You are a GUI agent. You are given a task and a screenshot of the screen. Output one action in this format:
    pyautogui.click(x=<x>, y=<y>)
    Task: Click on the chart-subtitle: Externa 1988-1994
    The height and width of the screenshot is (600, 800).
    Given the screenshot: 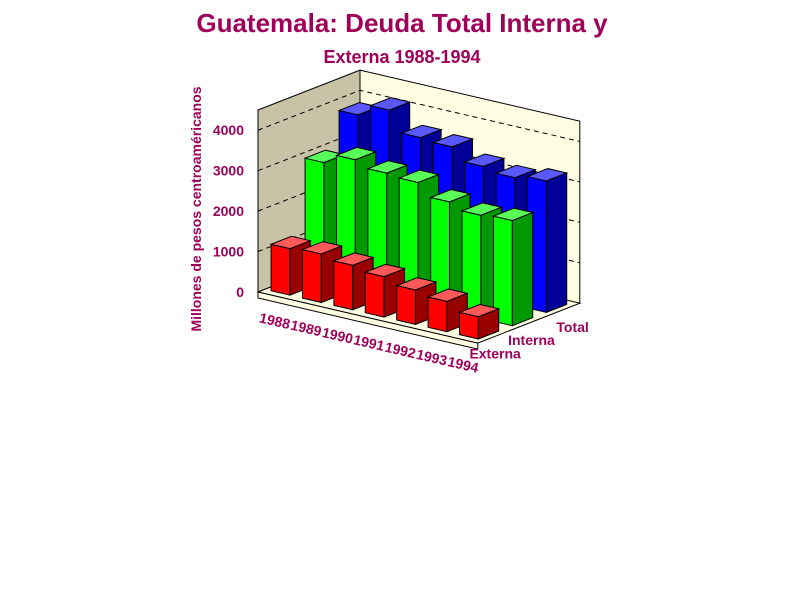 What is the action you would take?
    pyautogui.click(x=401, y=57)
    